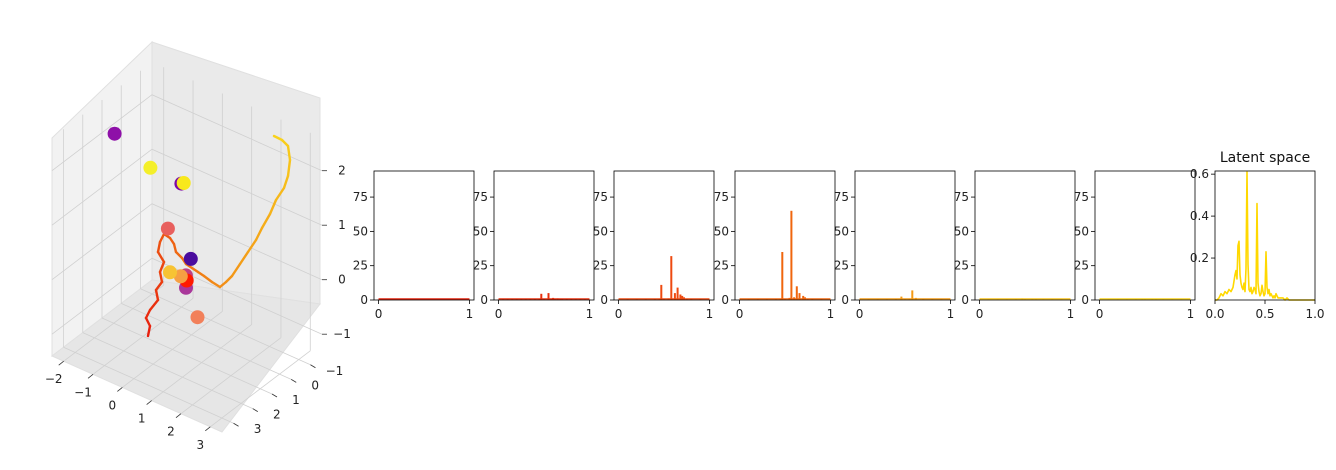 This screenshot has width=1336, height=470. Describe the element at coordinates (342, 225) in the screenshot. I see `z-tick-label: 1` at that location.